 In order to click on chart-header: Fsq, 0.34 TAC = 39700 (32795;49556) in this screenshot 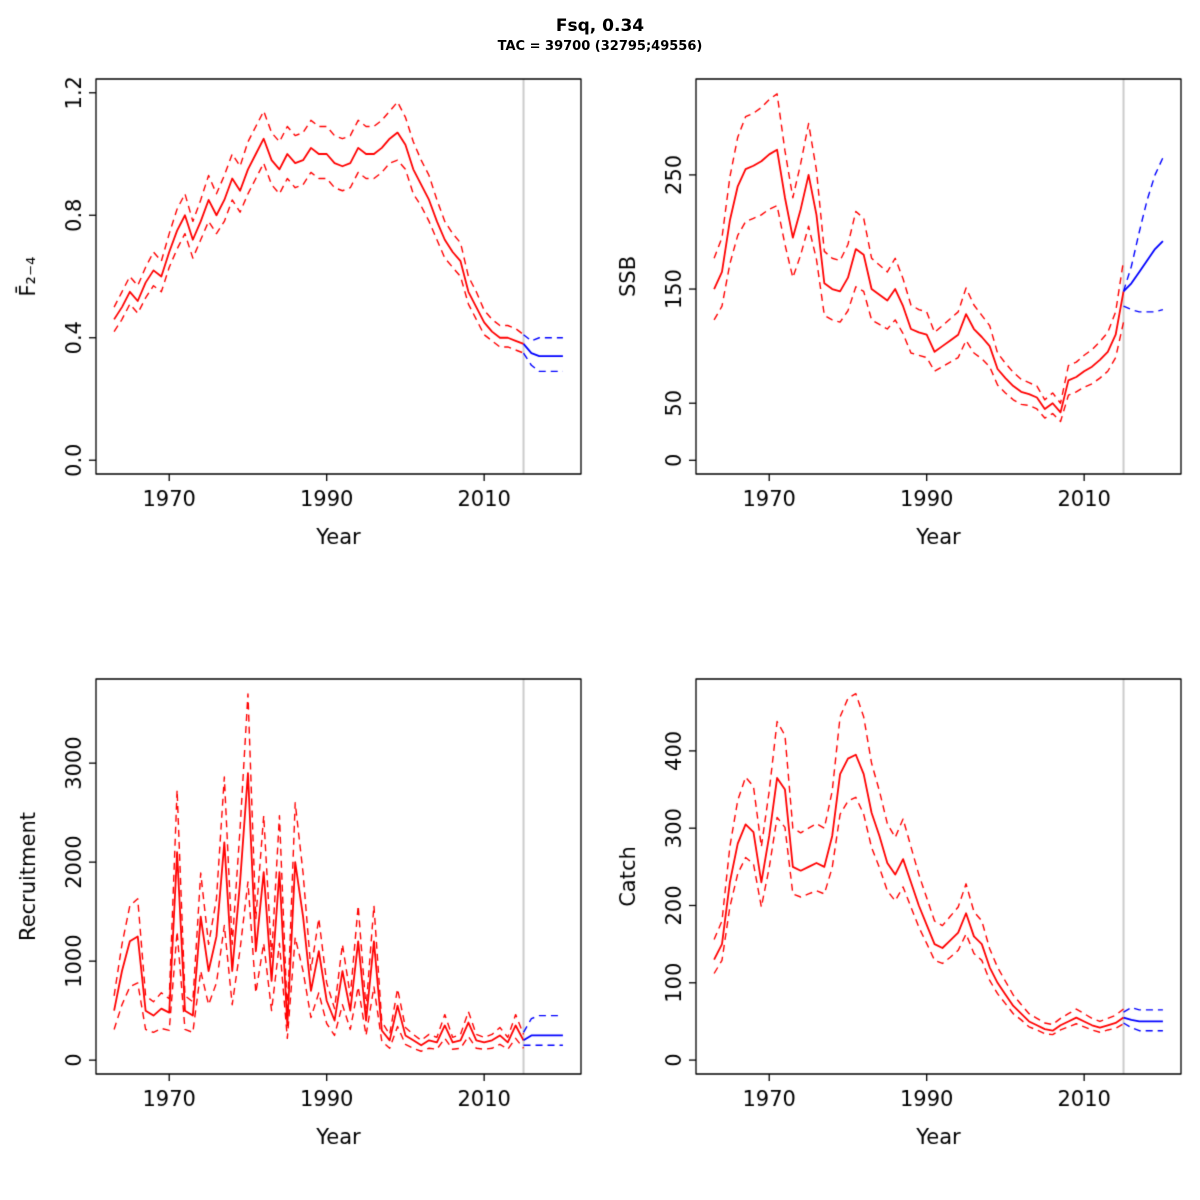, I will do `click(600, 31)`.